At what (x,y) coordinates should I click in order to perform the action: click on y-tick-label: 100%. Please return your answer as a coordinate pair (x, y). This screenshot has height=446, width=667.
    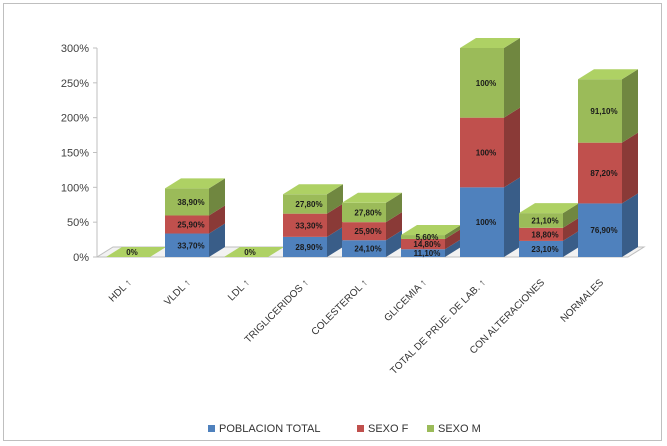
    Looking at the image, I should click on (75, 188).